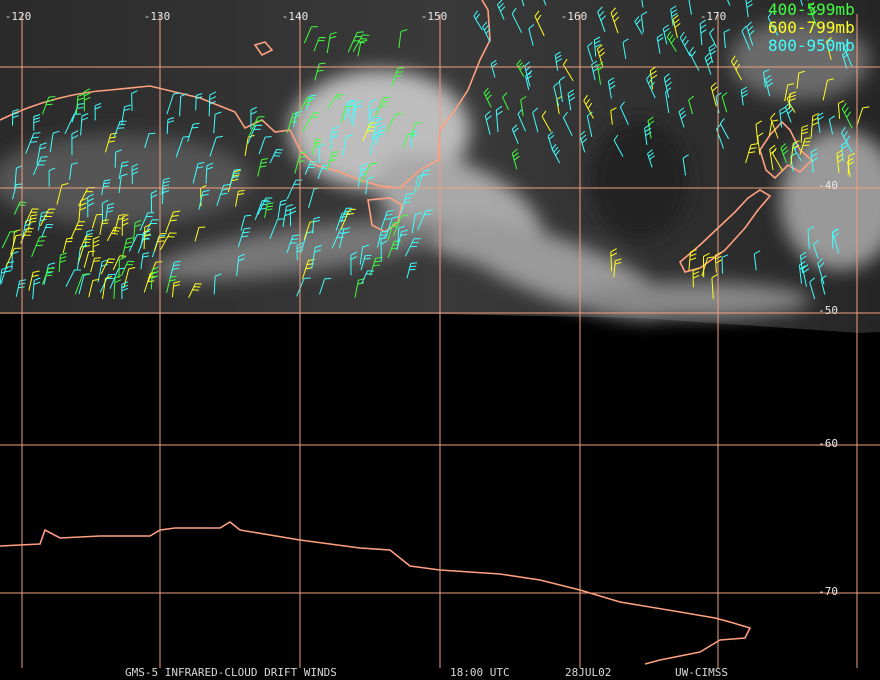 The image size is (880, 680). I want to click on island-coast, so click(263, 49).